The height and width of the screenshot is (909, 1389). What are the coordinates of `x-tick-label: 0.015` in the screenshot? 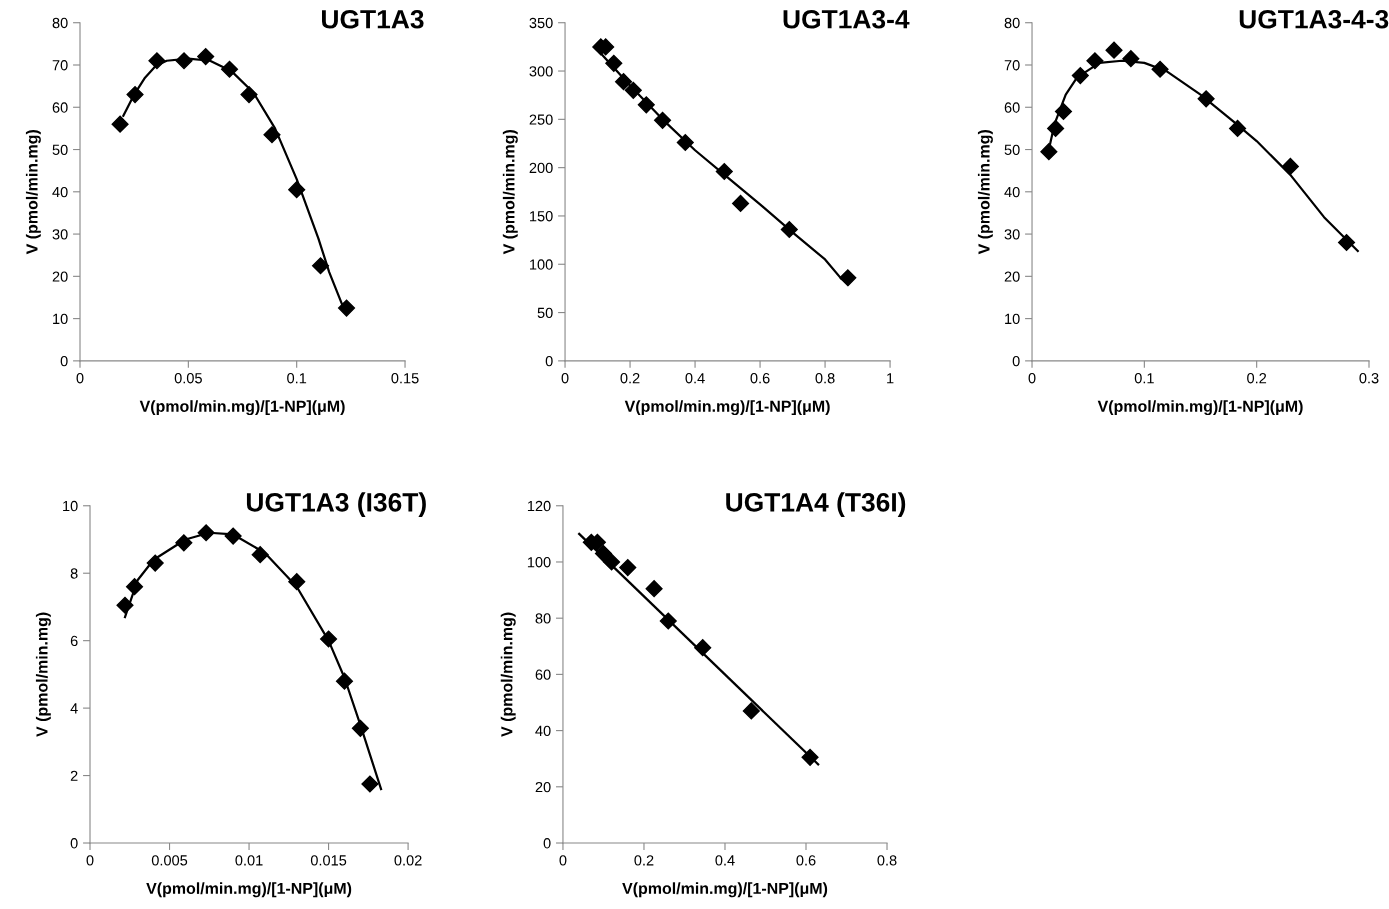 It's located at (328, 860).